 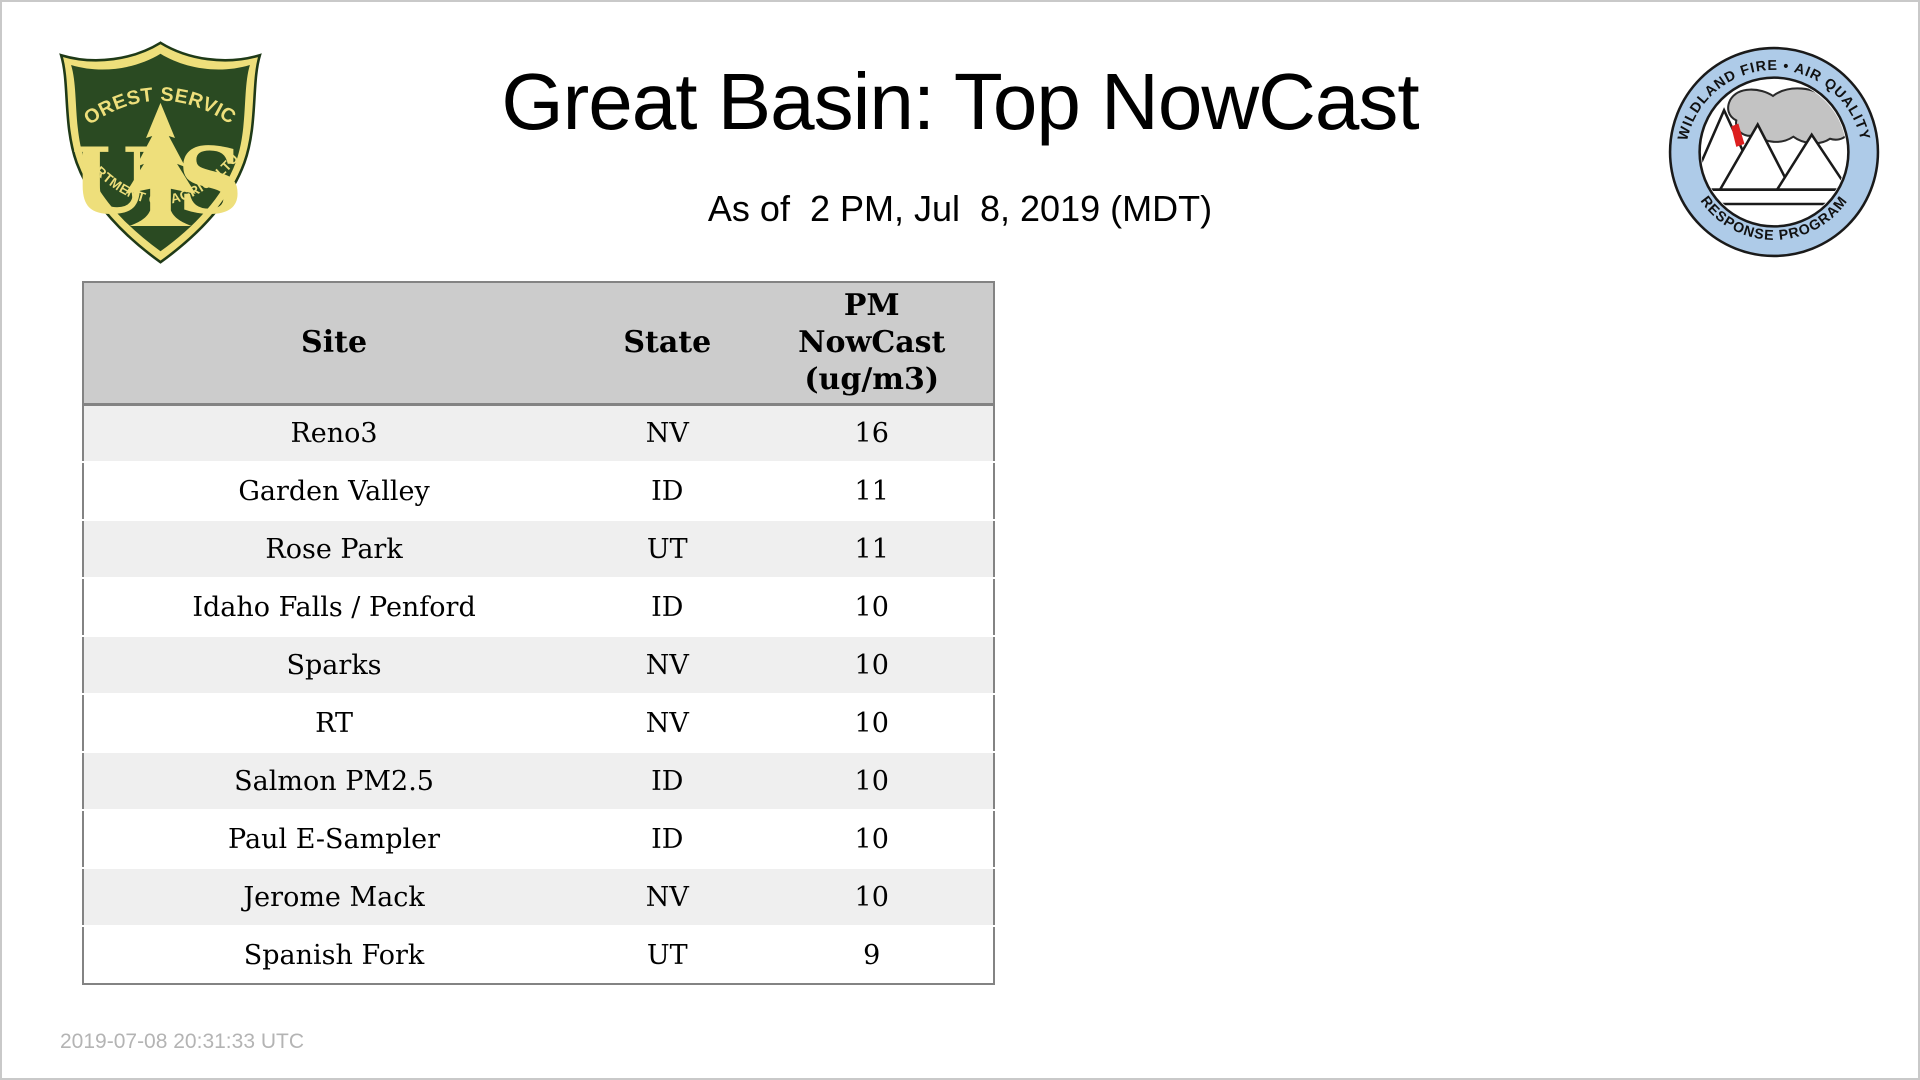 What do you see at coordinates (182, 1041) in the screenshot?
I see `generated-timestamp: 2019-07-08 20:31:33 UTC` at bounding box center [182, 1041].